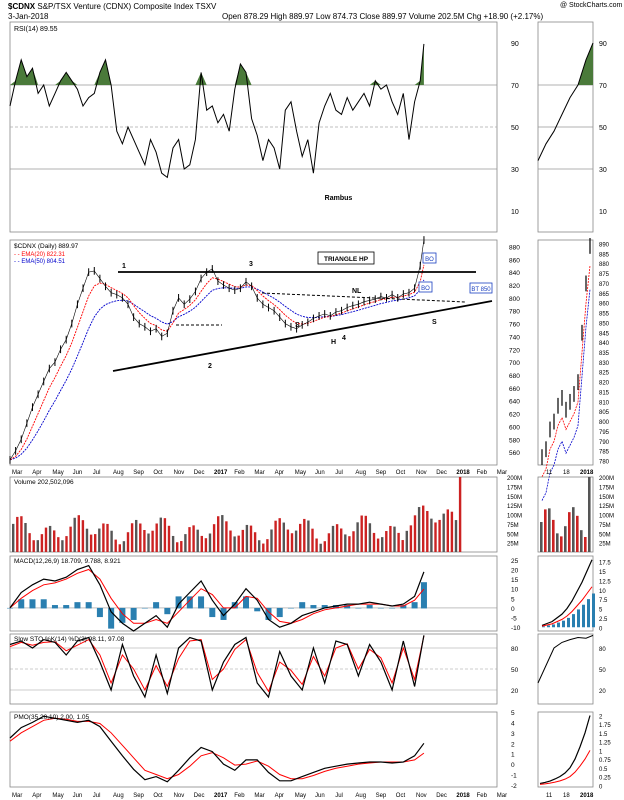 The width and height of the screenshot is (624, 800). I want to click on price-ytick: 780, so click(514, 312).